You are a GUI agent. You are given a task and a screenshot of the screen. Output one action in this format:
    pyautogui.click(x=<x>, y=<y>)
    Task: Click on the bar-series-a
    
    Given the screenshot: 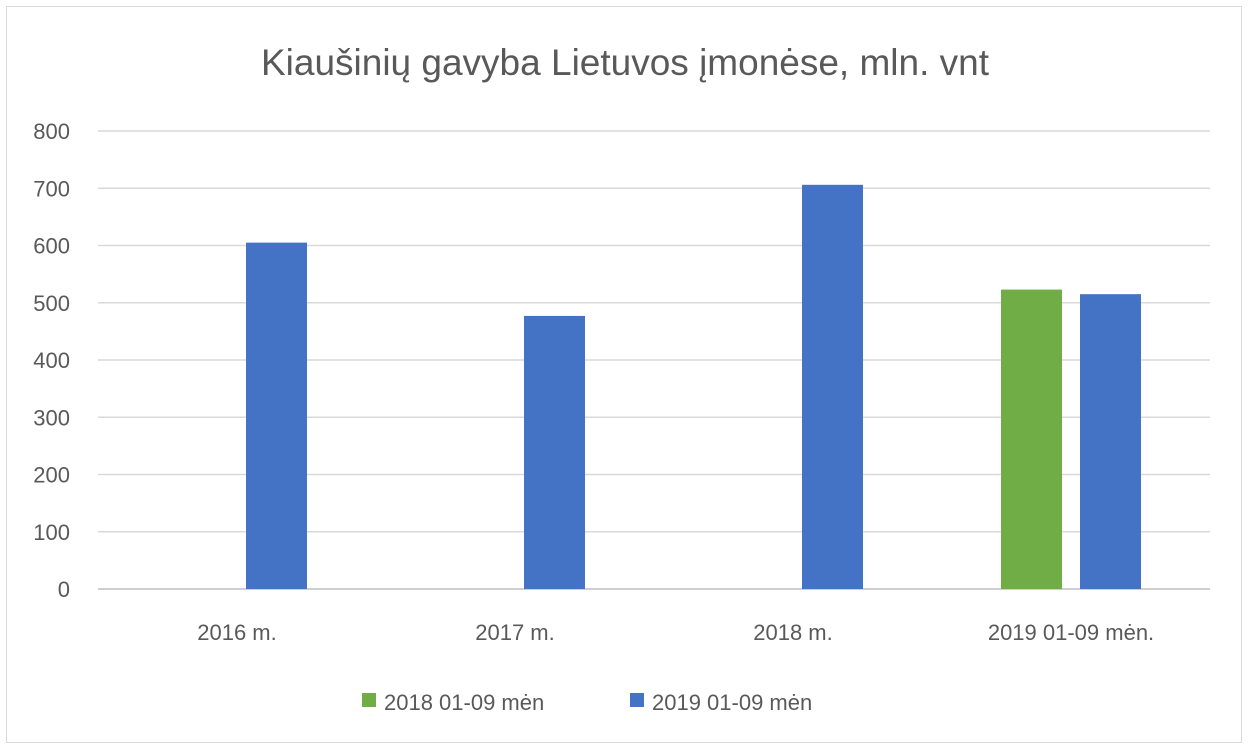 What is the action you would take?
    pyautogui.click(x=1031, y=439)
    